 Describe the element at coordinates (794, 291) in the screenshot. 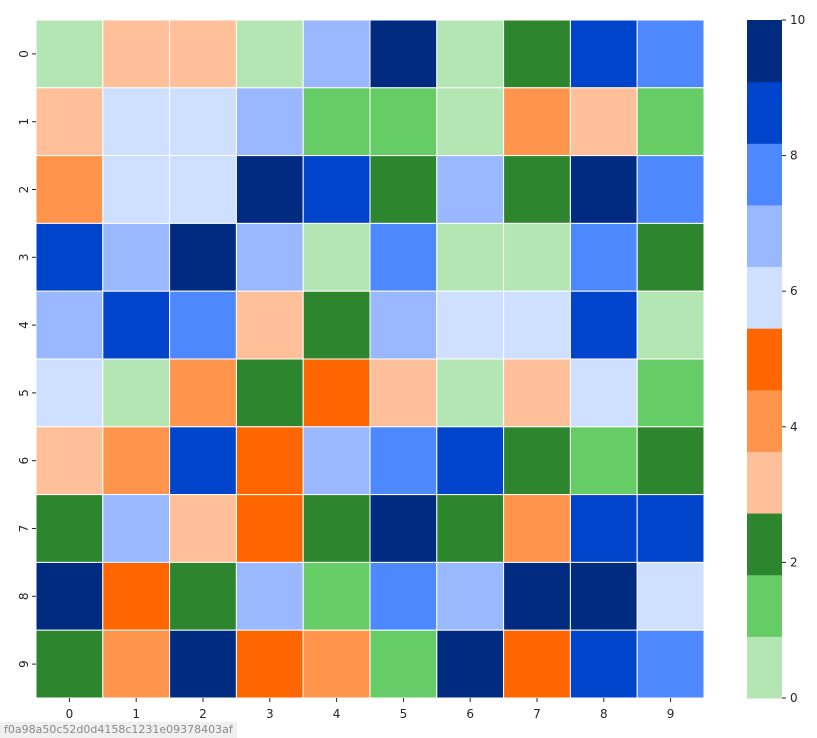

I see `colorbar-tick-label: 6` at that location.